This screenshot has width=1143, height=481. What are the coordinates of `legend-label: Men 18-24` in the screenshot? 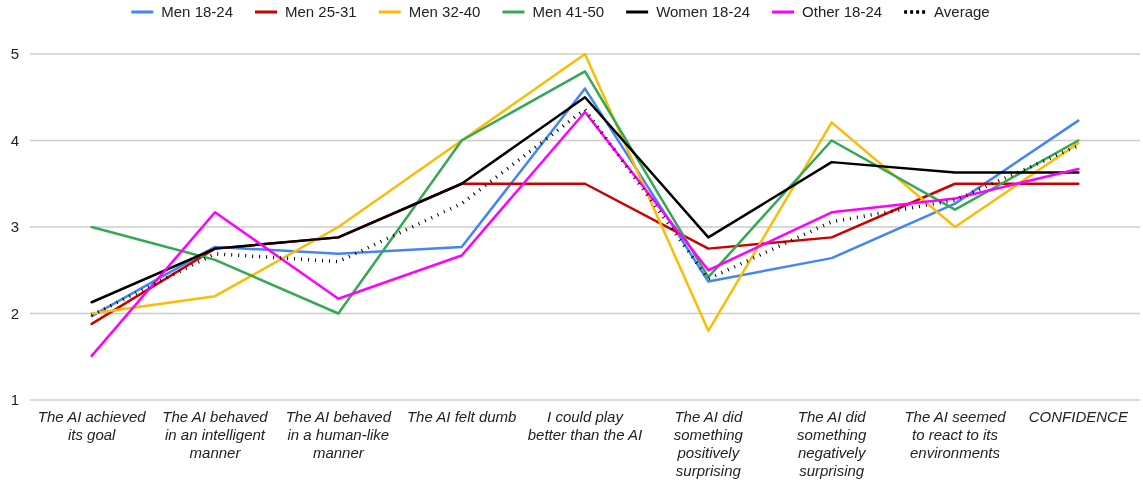 It's located at (197, 11).